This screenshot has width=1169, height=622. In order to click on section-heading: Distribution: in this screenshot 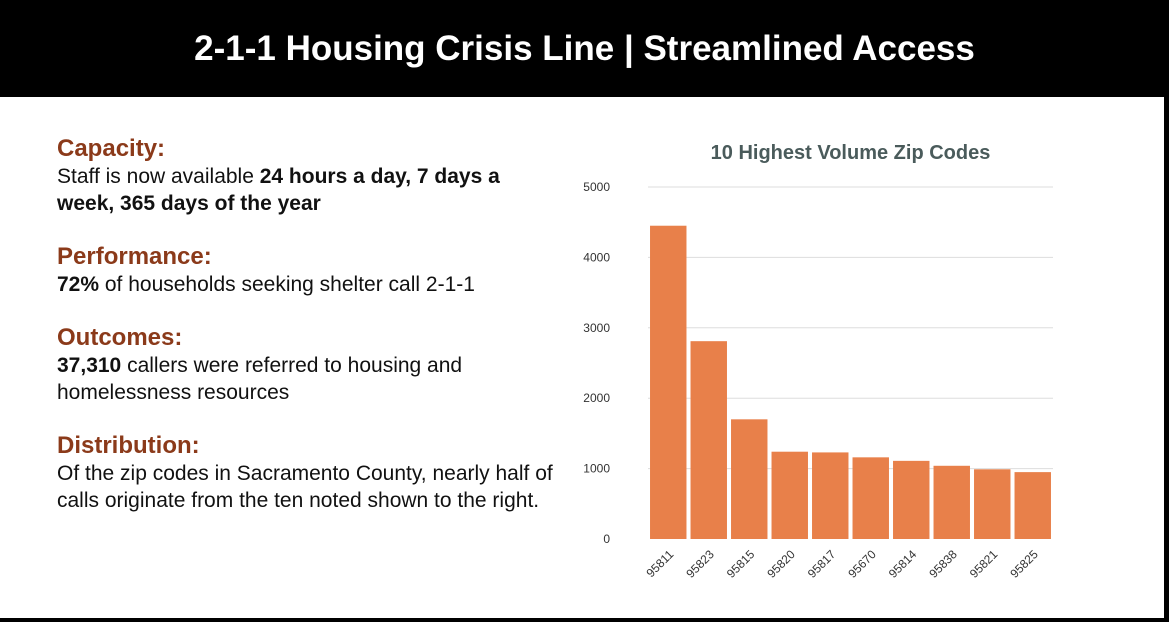, I will do `click(128, 445)`.